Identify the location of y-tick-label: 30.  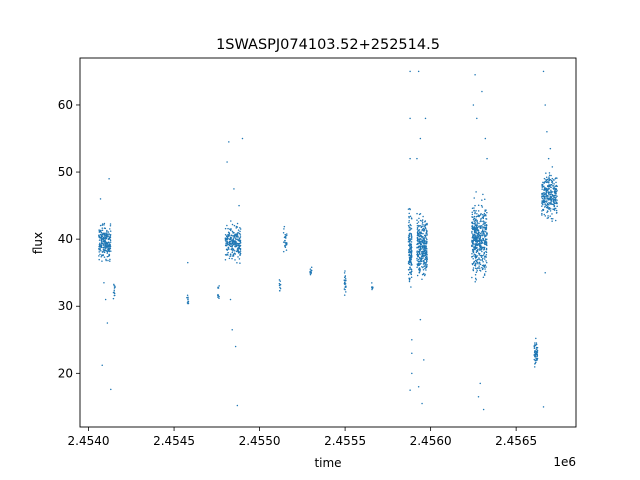
(65, 306).